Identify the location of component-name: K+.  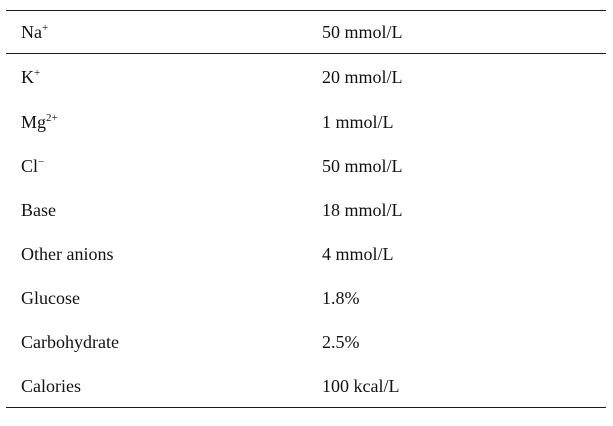
(31, 77).